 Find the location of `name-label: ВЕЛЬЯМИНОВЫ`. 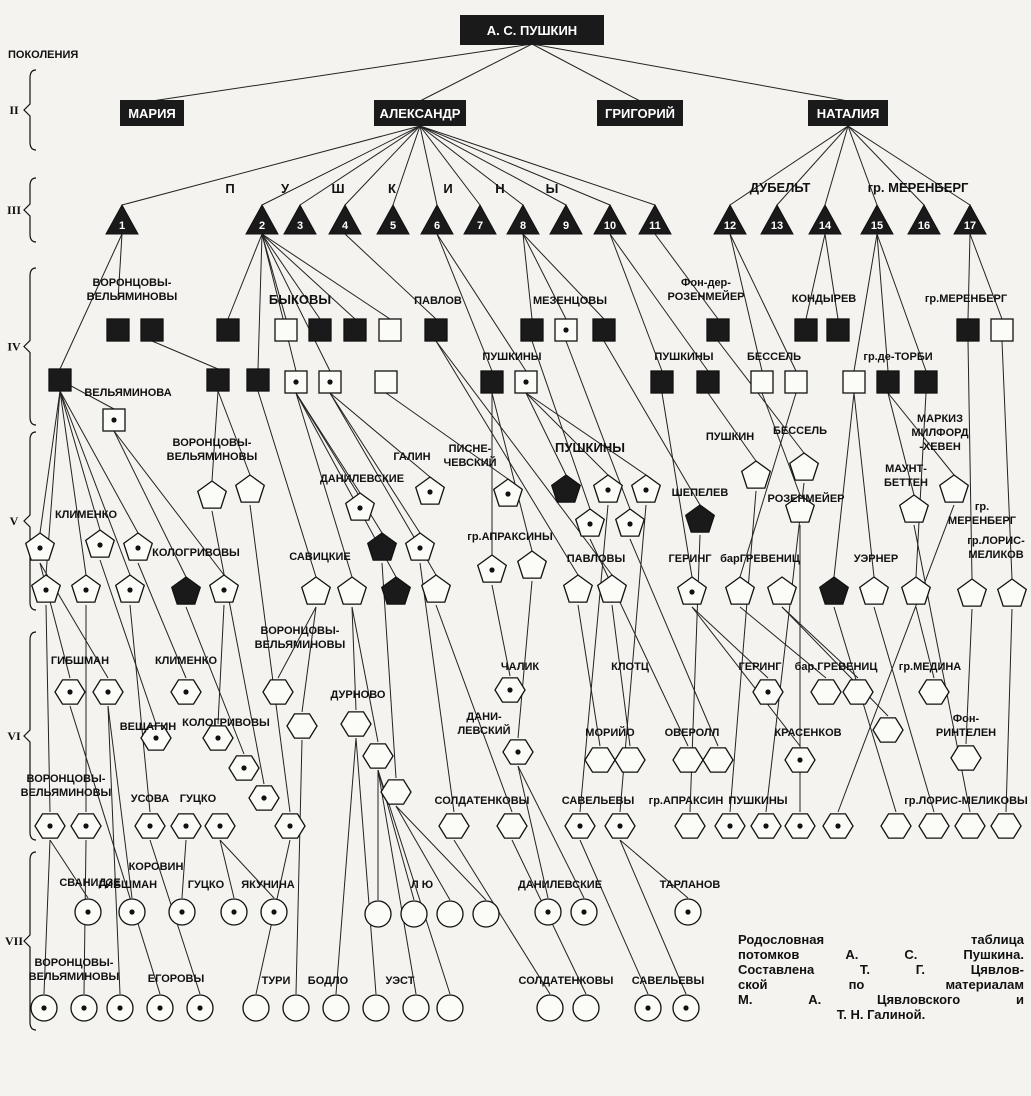

name-label: ВЕЛЬЯМИНОВЫ is located at coordinates (212, 457).